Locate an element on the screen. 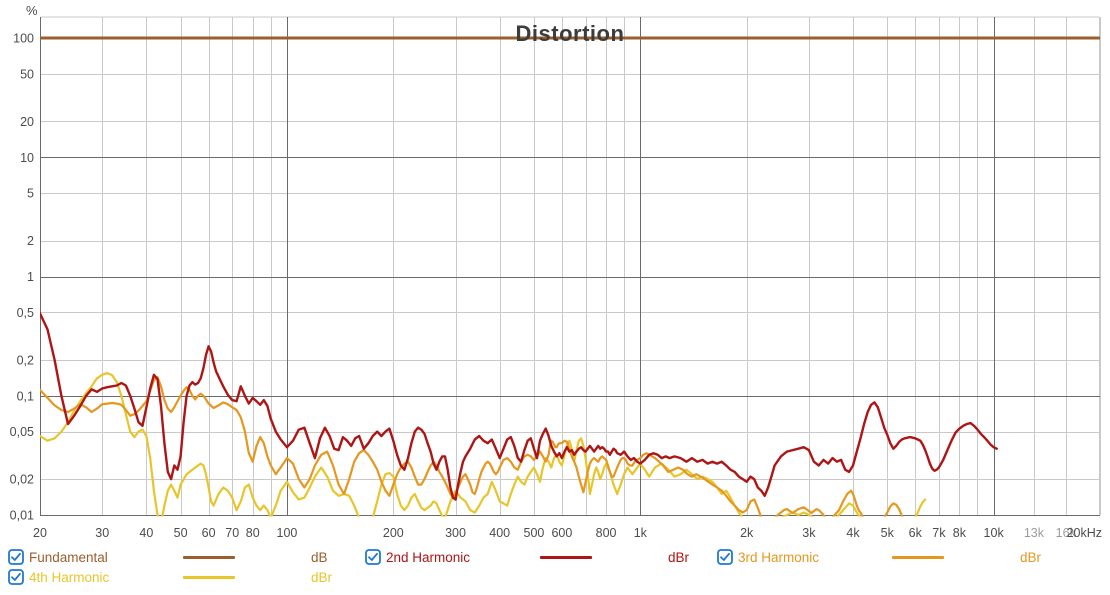 The height and width of the screenshot is (595, 1110). legend-line-sample-3rd-harmonic is located at coordinates (918, 557).